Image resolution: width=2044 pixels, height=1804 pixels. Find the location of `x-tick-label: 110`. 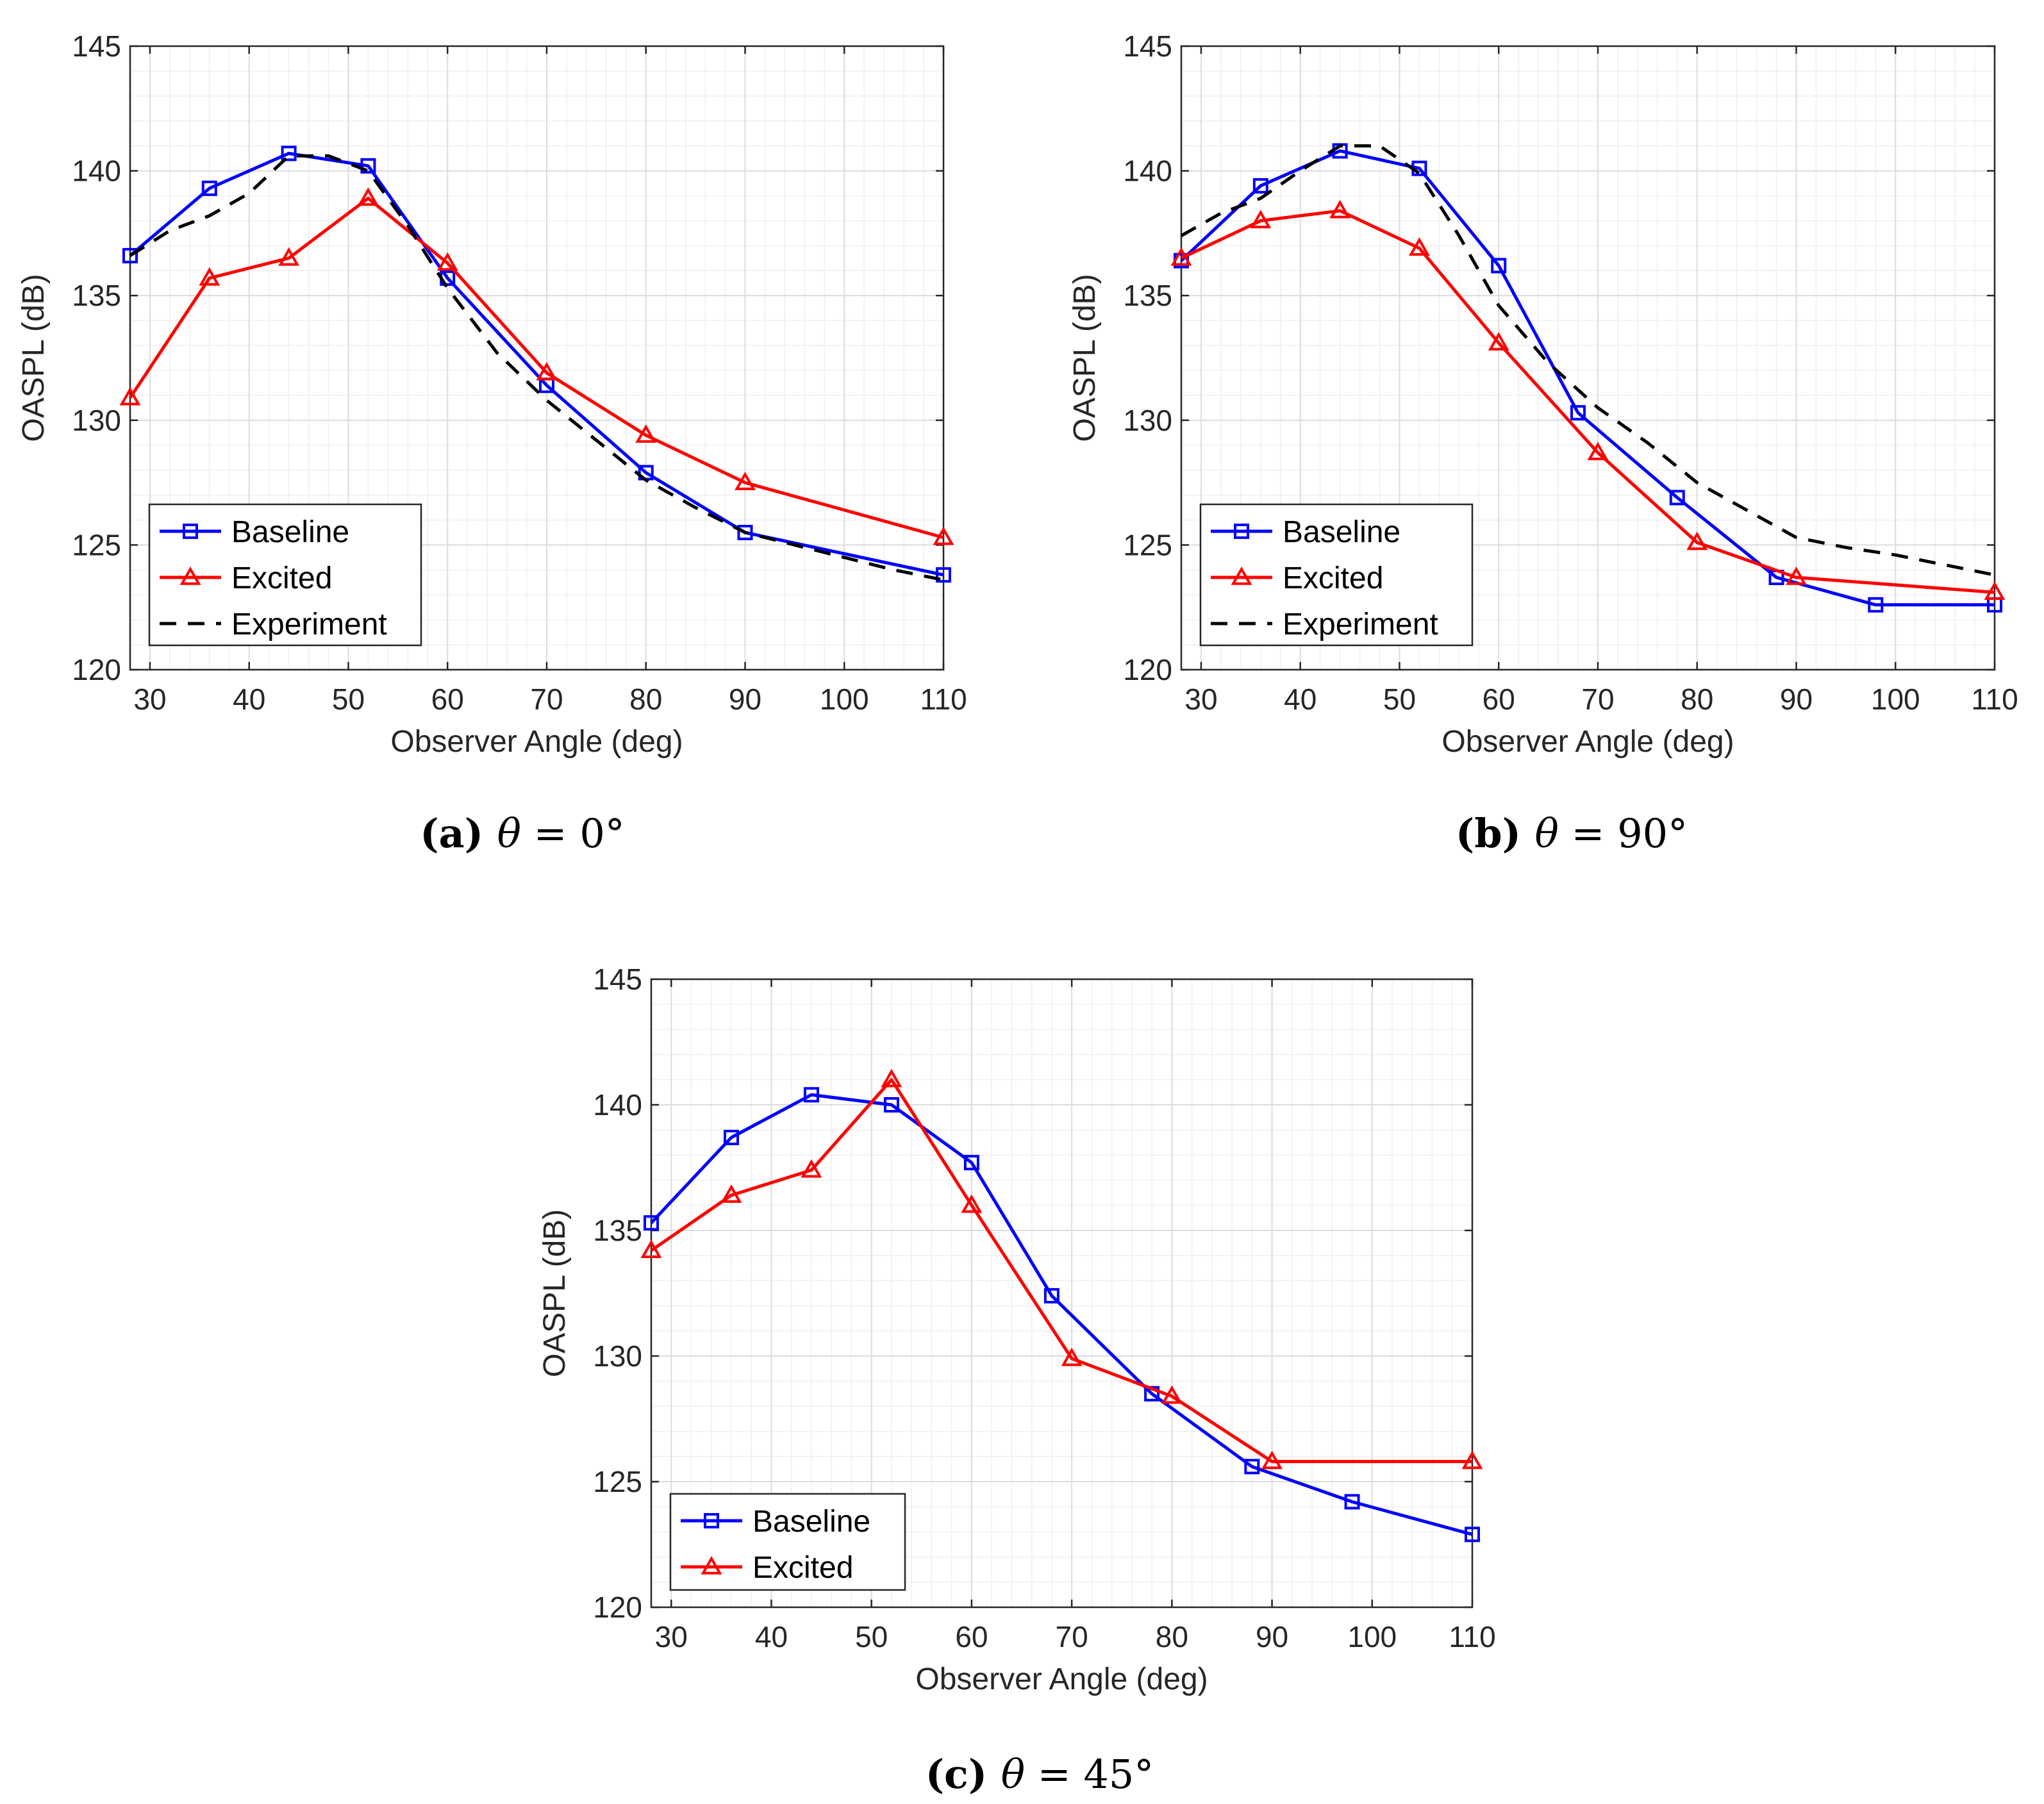

x-tick-label: 110 is located at coordinates (944, 699).